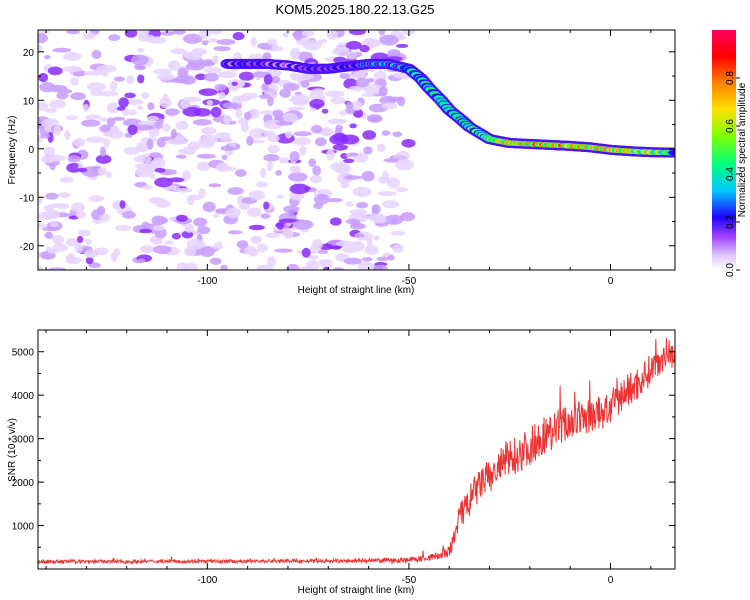  What do you see at coordinates (29, 101) in the screenshot?
I see `y-tick-label: 10` at bounding box center [29, 101].